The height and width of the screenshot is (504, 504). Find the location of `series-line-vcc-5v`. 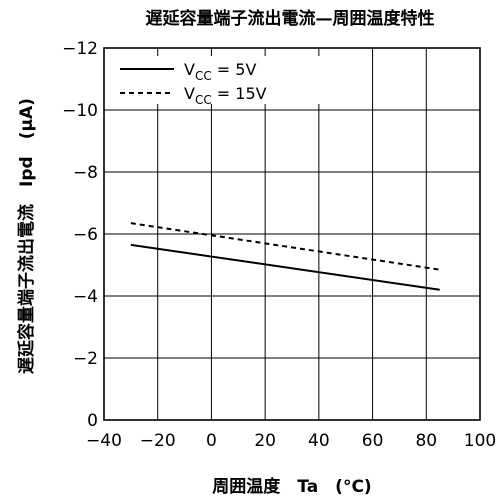

series-line-vcc-5v is located at coordinates (285, 267).